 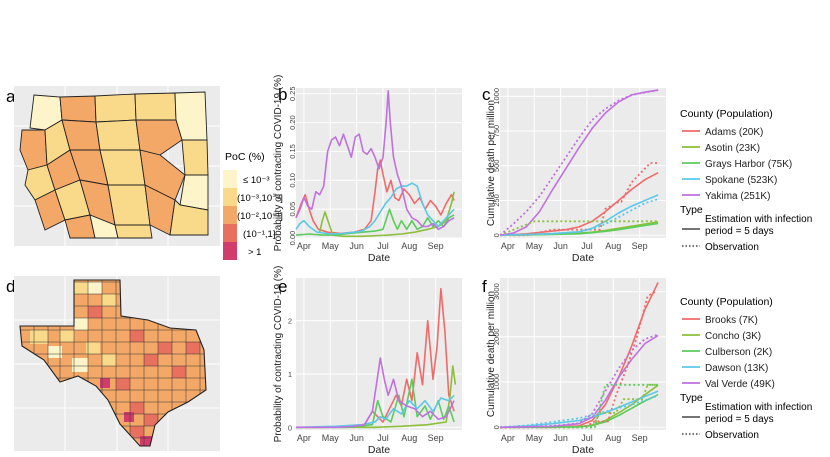 I want to click on poc-legend-label: (10⁻¹,1], so click(x=259, y=234).